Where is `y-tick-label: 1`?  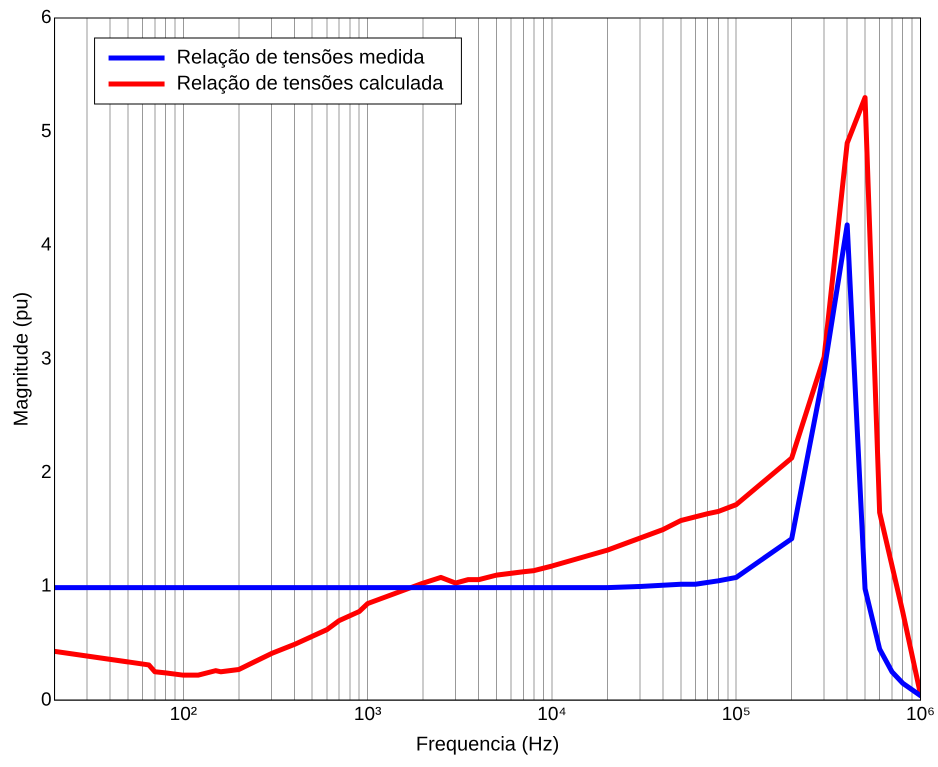 y-tick-label: 1 is located at coordinates (46, 586).